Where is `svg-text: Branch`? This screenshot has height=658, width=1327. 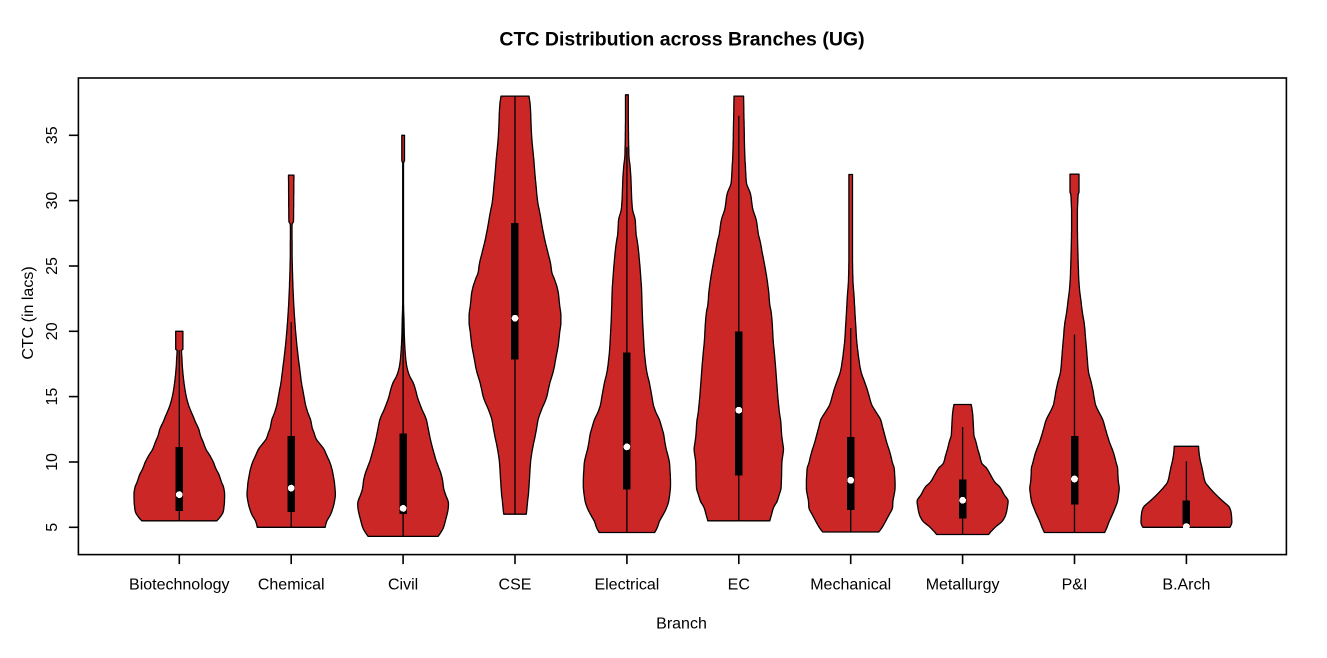
svg-text: Branch is located at coordinates (681, 624).